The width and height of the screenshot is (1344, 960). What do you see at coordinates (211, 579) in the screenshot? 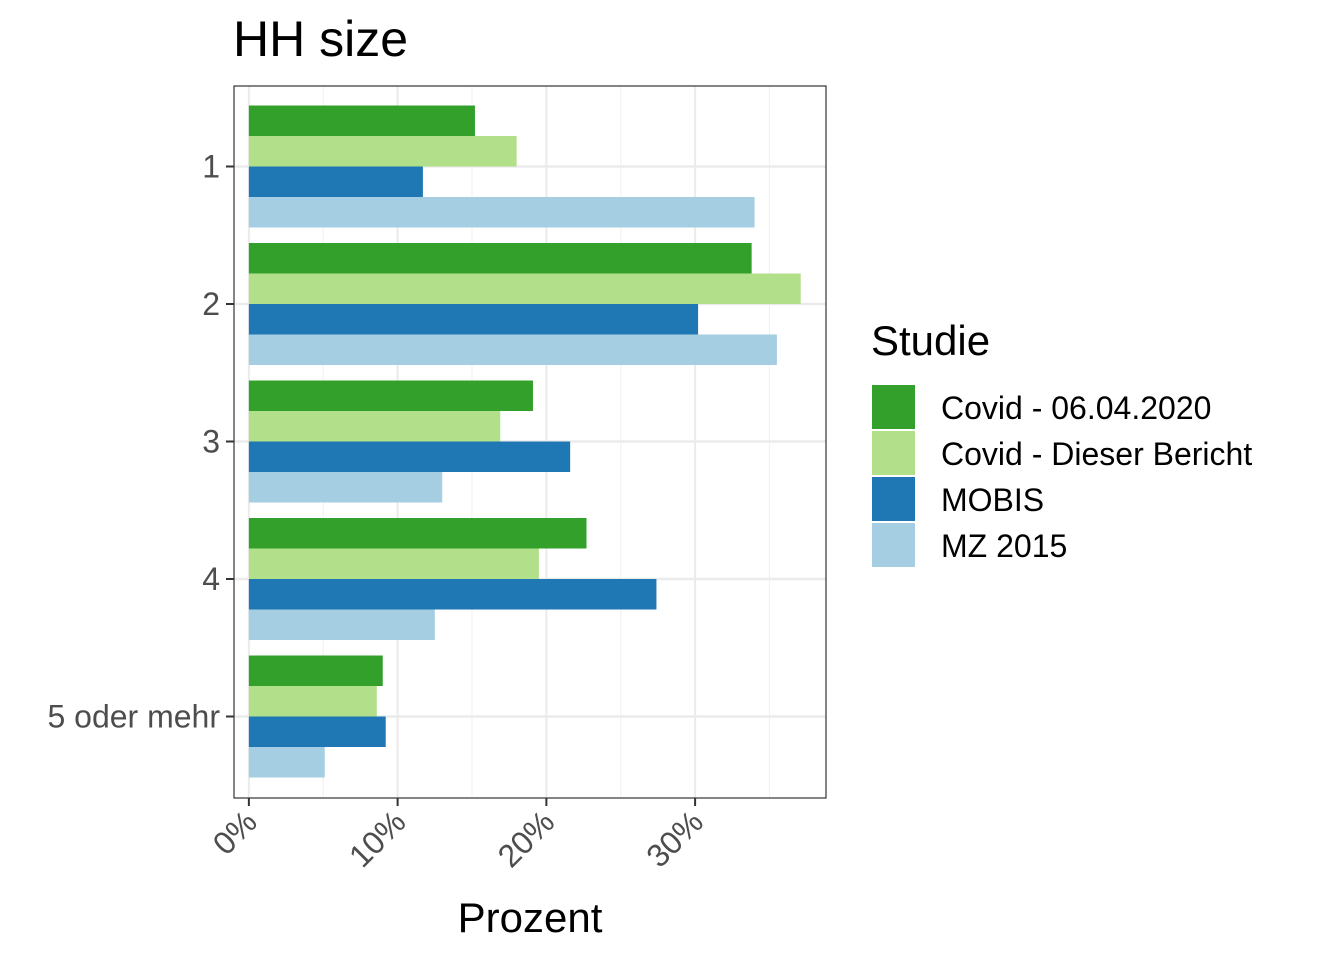
I see `y-tick-label: 4` at bounding box center [211, 579].